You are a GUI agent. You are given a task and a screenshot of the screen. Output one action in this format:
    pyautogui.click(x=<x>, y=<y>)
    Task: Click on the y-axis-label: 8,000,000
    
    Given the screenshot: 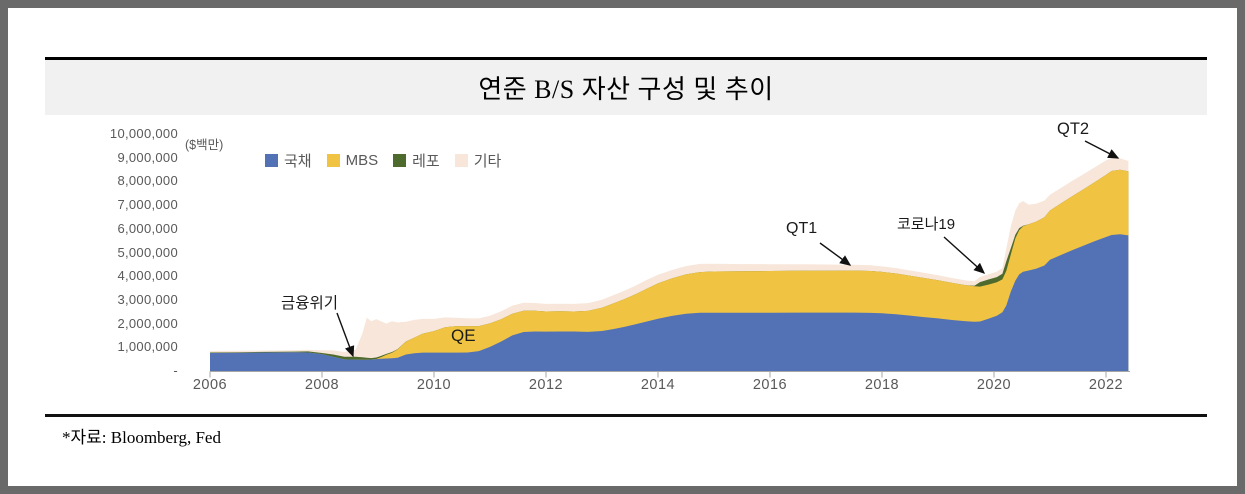 What is the action you would take?
    pyautogui.click(x=147, y=181)
    